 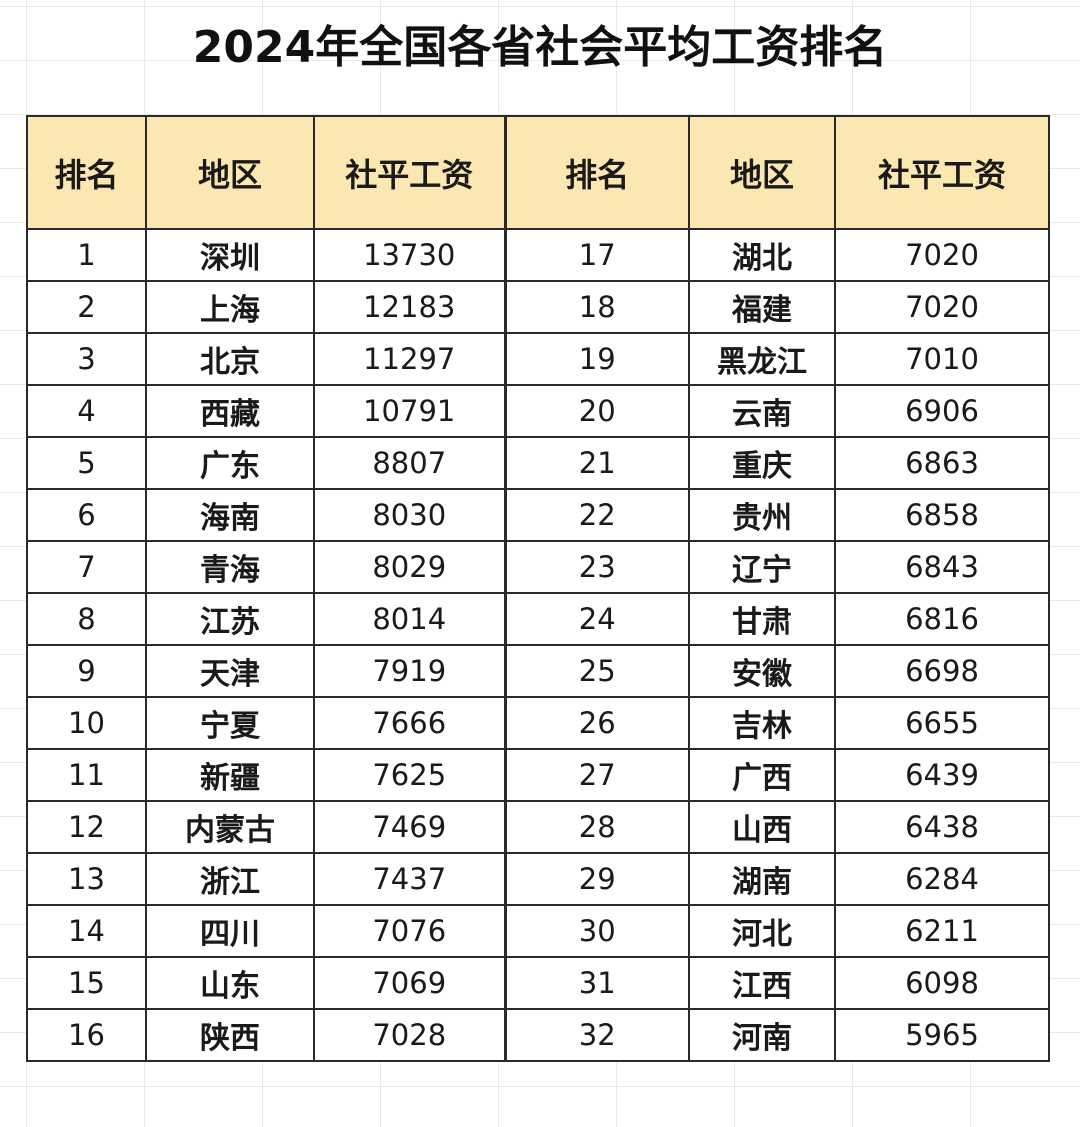 I want to click on page-title: 2024年全国各省社会平均工资排名, so click(x=540, y=47).